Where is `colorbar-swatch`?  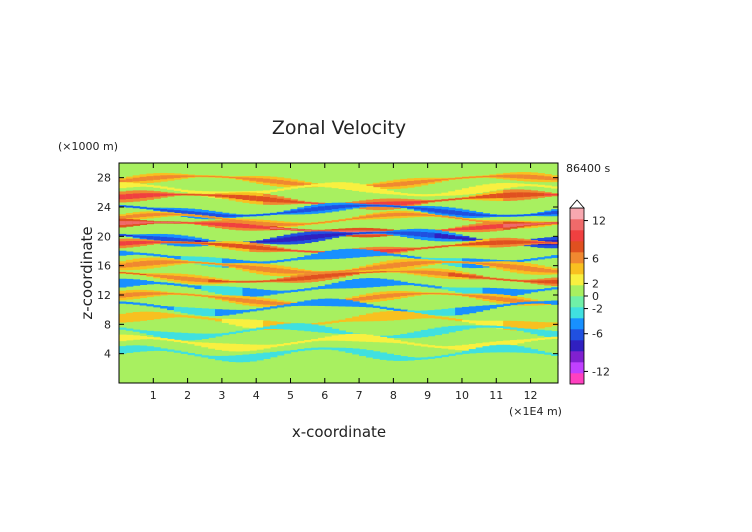
colorbar-swatch is located at coordinates (577, 214).